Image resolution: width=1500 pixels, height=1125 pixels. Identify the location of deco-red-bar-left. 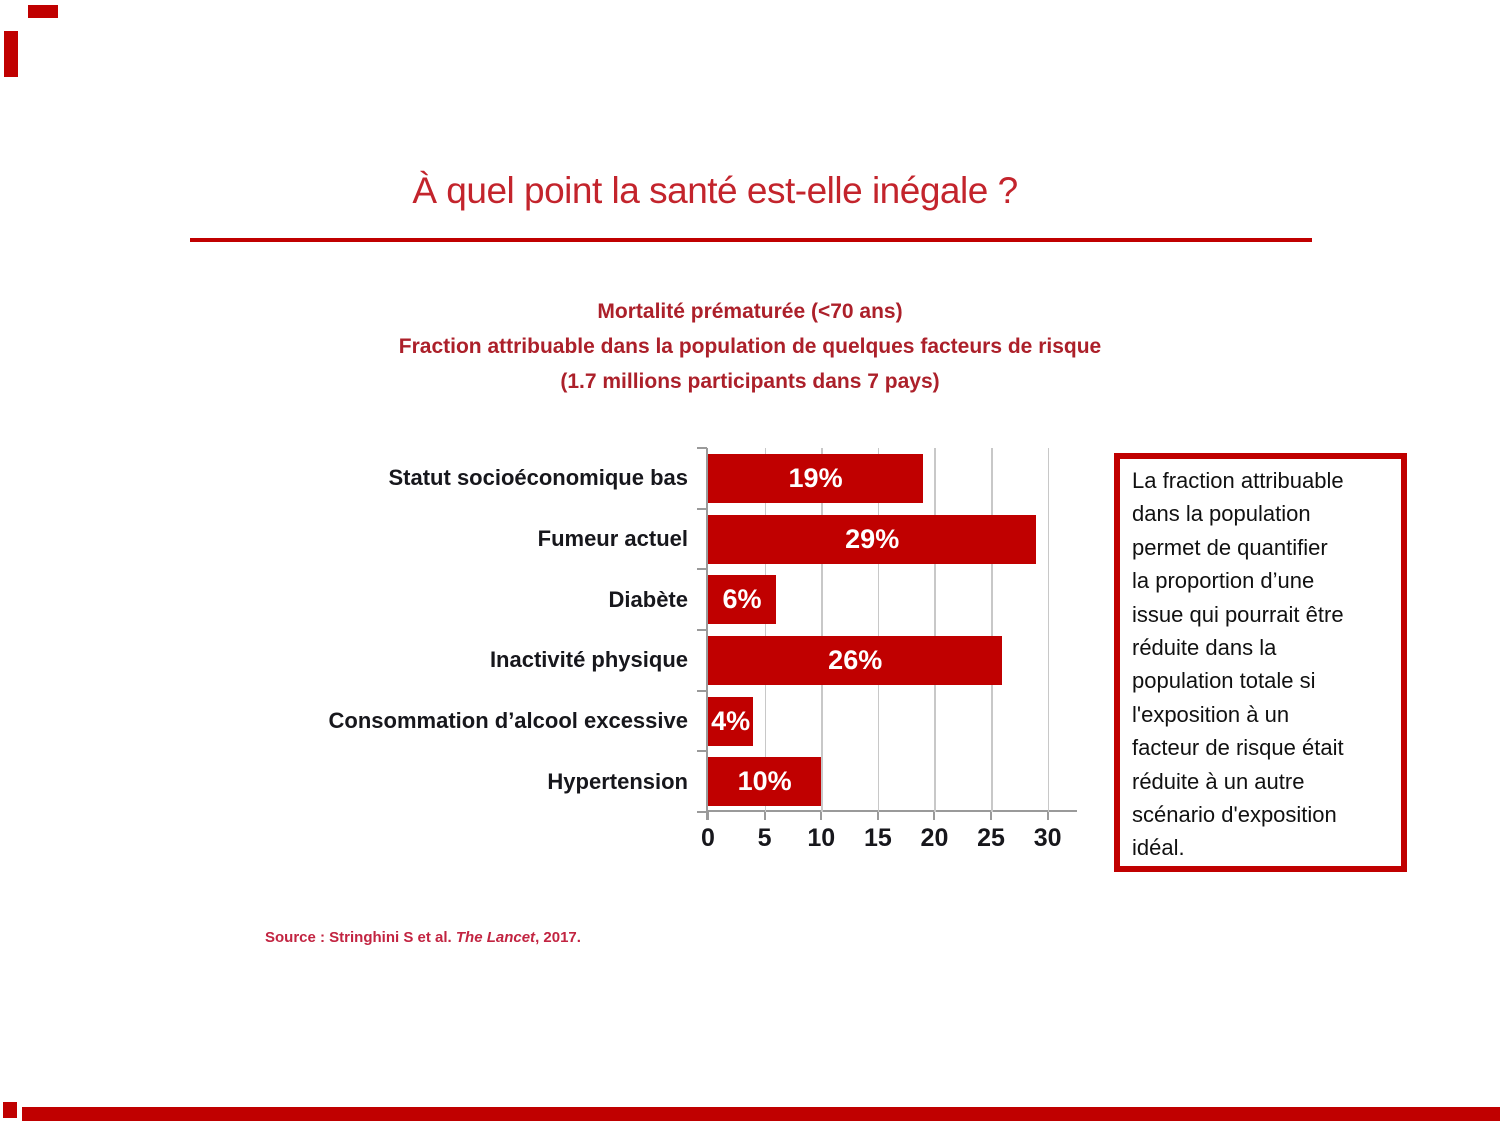
(11, 54).